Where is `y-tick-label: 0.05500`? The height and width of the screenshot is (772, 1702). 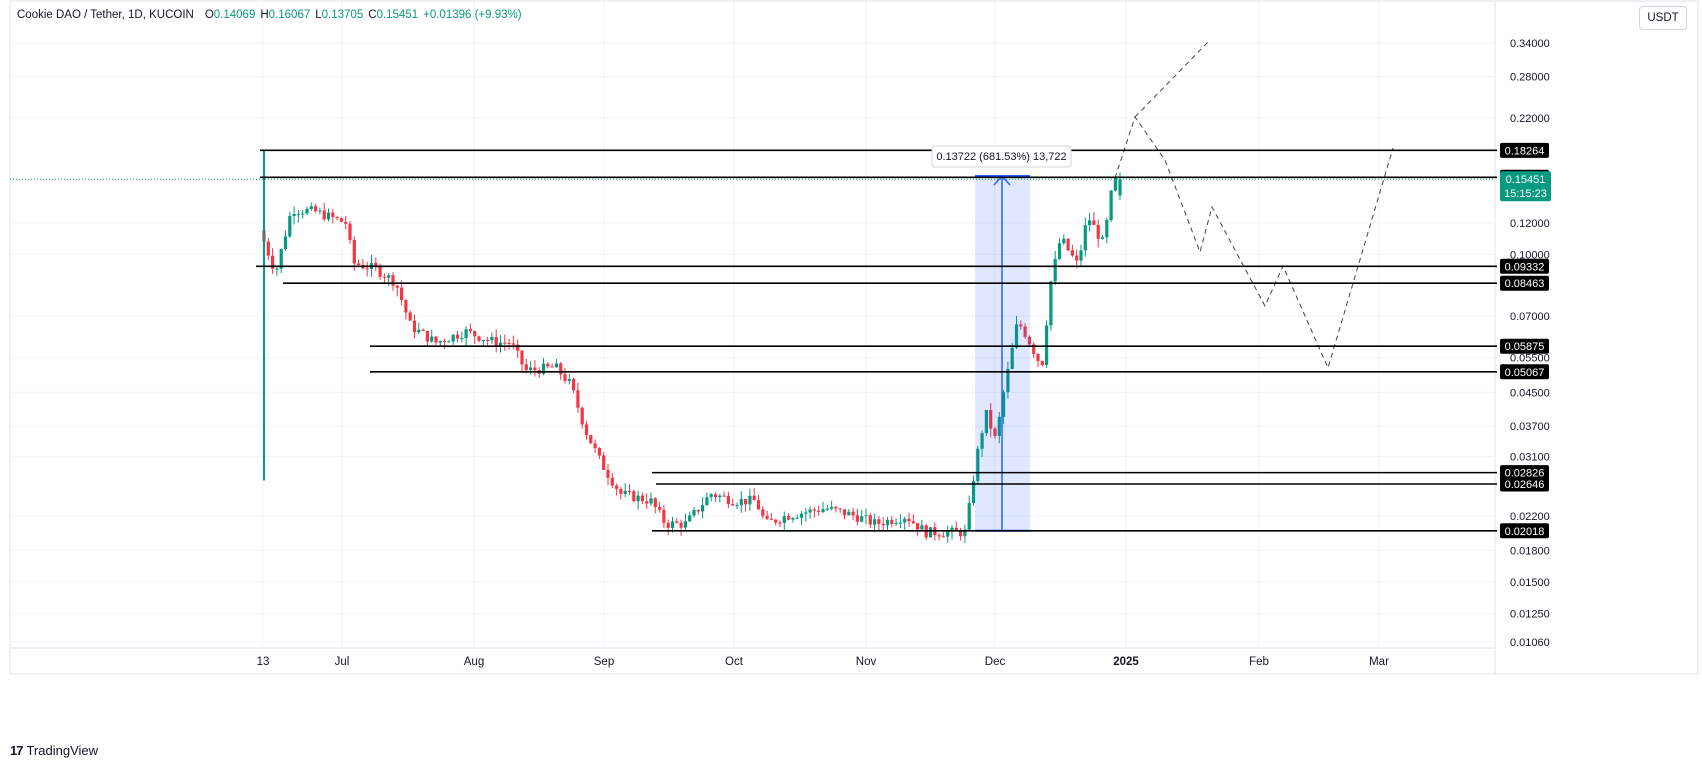 y-tick-label: 0.05500 is located at coordinates (1530, 359).